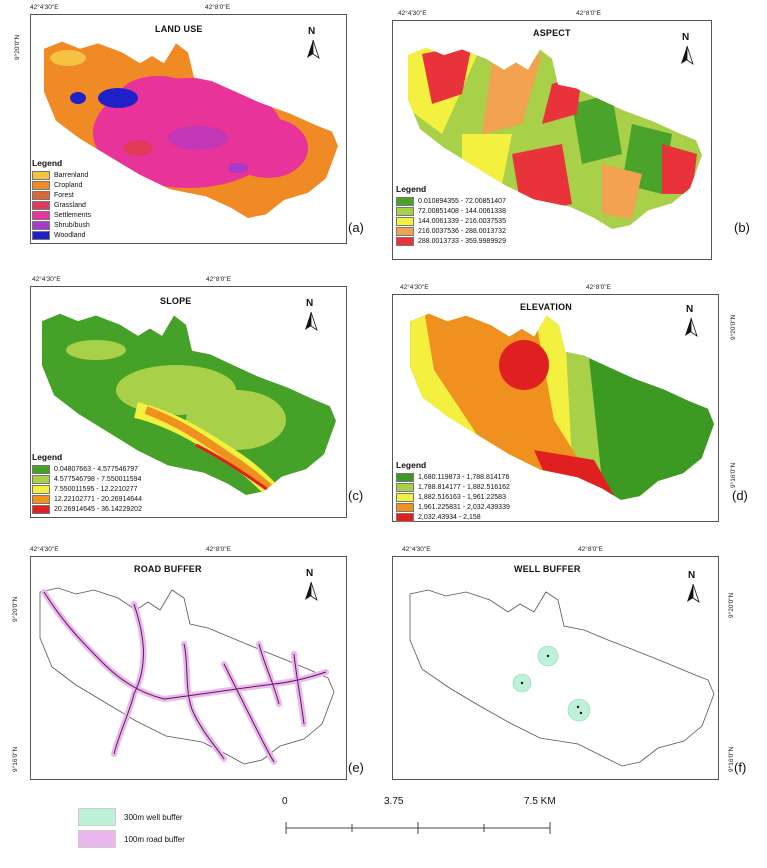 The height and width of the screenshot is (868, 767). I want to click on legend-item: 100m road buffer, so click(131, 839).